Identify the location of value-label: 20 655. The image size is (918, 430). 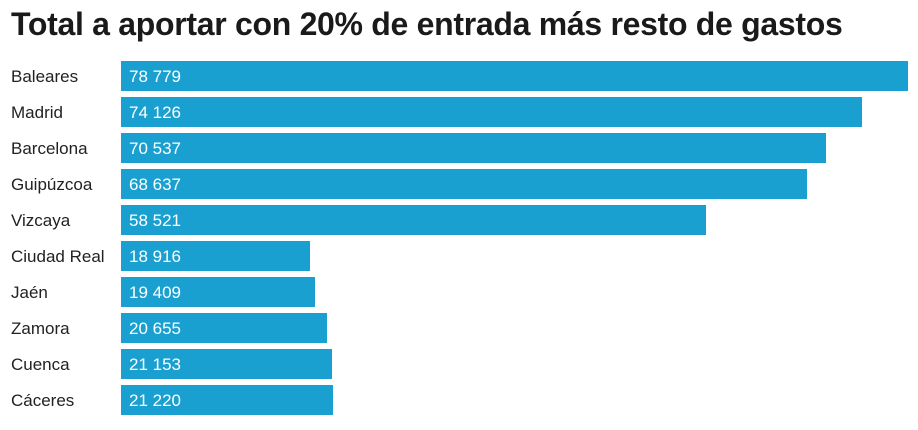
(155, 328).